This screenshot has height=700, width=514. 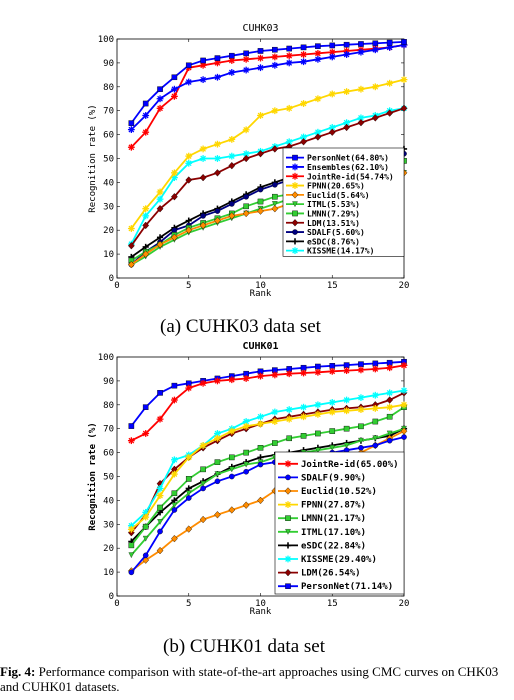 What do you see at coordinates (108, 430) in the screenshot?
I see `y-tick-label: 70` at bounding box center [108, 430].